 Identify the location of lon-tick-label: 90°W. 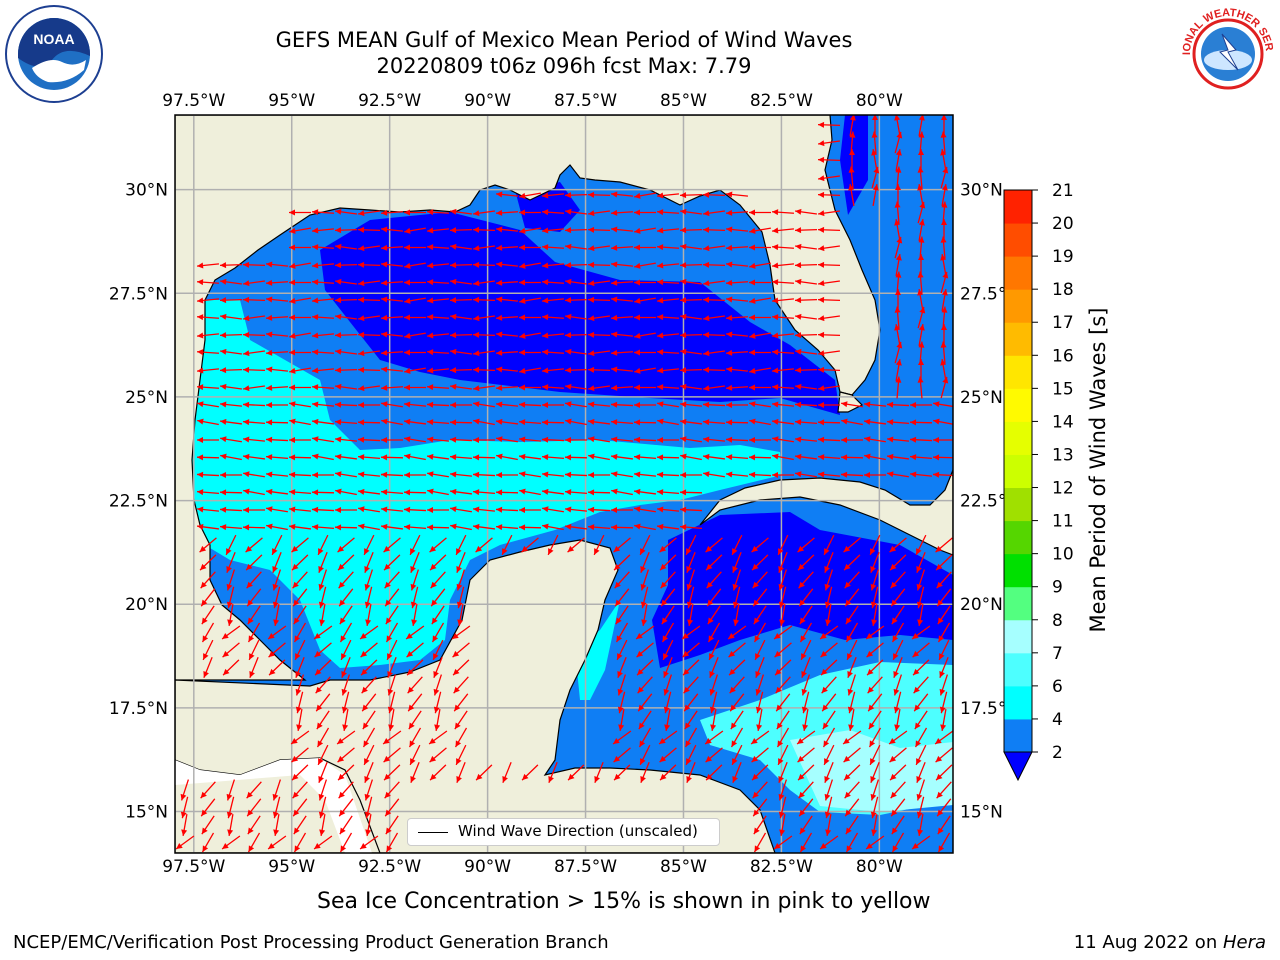
(487, 867).